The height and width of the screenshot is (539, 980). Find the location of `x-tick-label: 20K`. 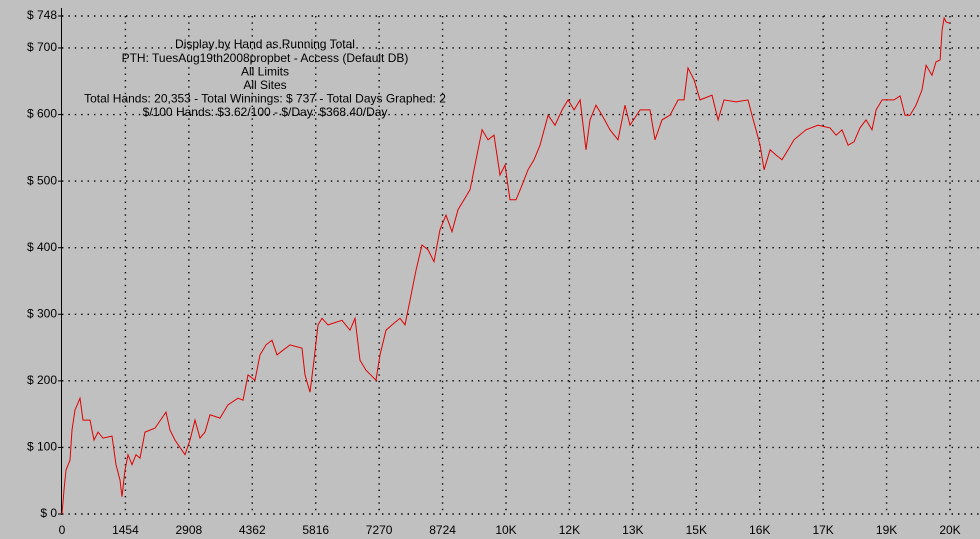

x-tick-label: 20K is located at coordinates (949, 530).